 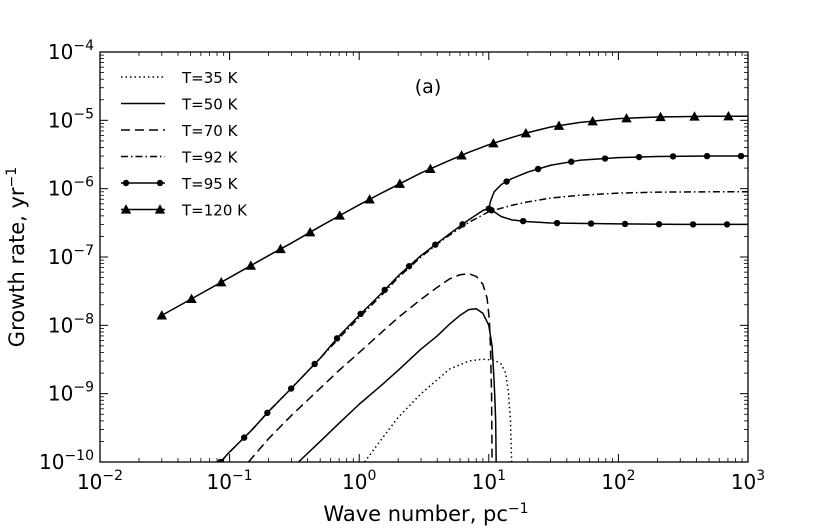 I want to click on y-tick-exponent: −9, so click(x=83, y=388).